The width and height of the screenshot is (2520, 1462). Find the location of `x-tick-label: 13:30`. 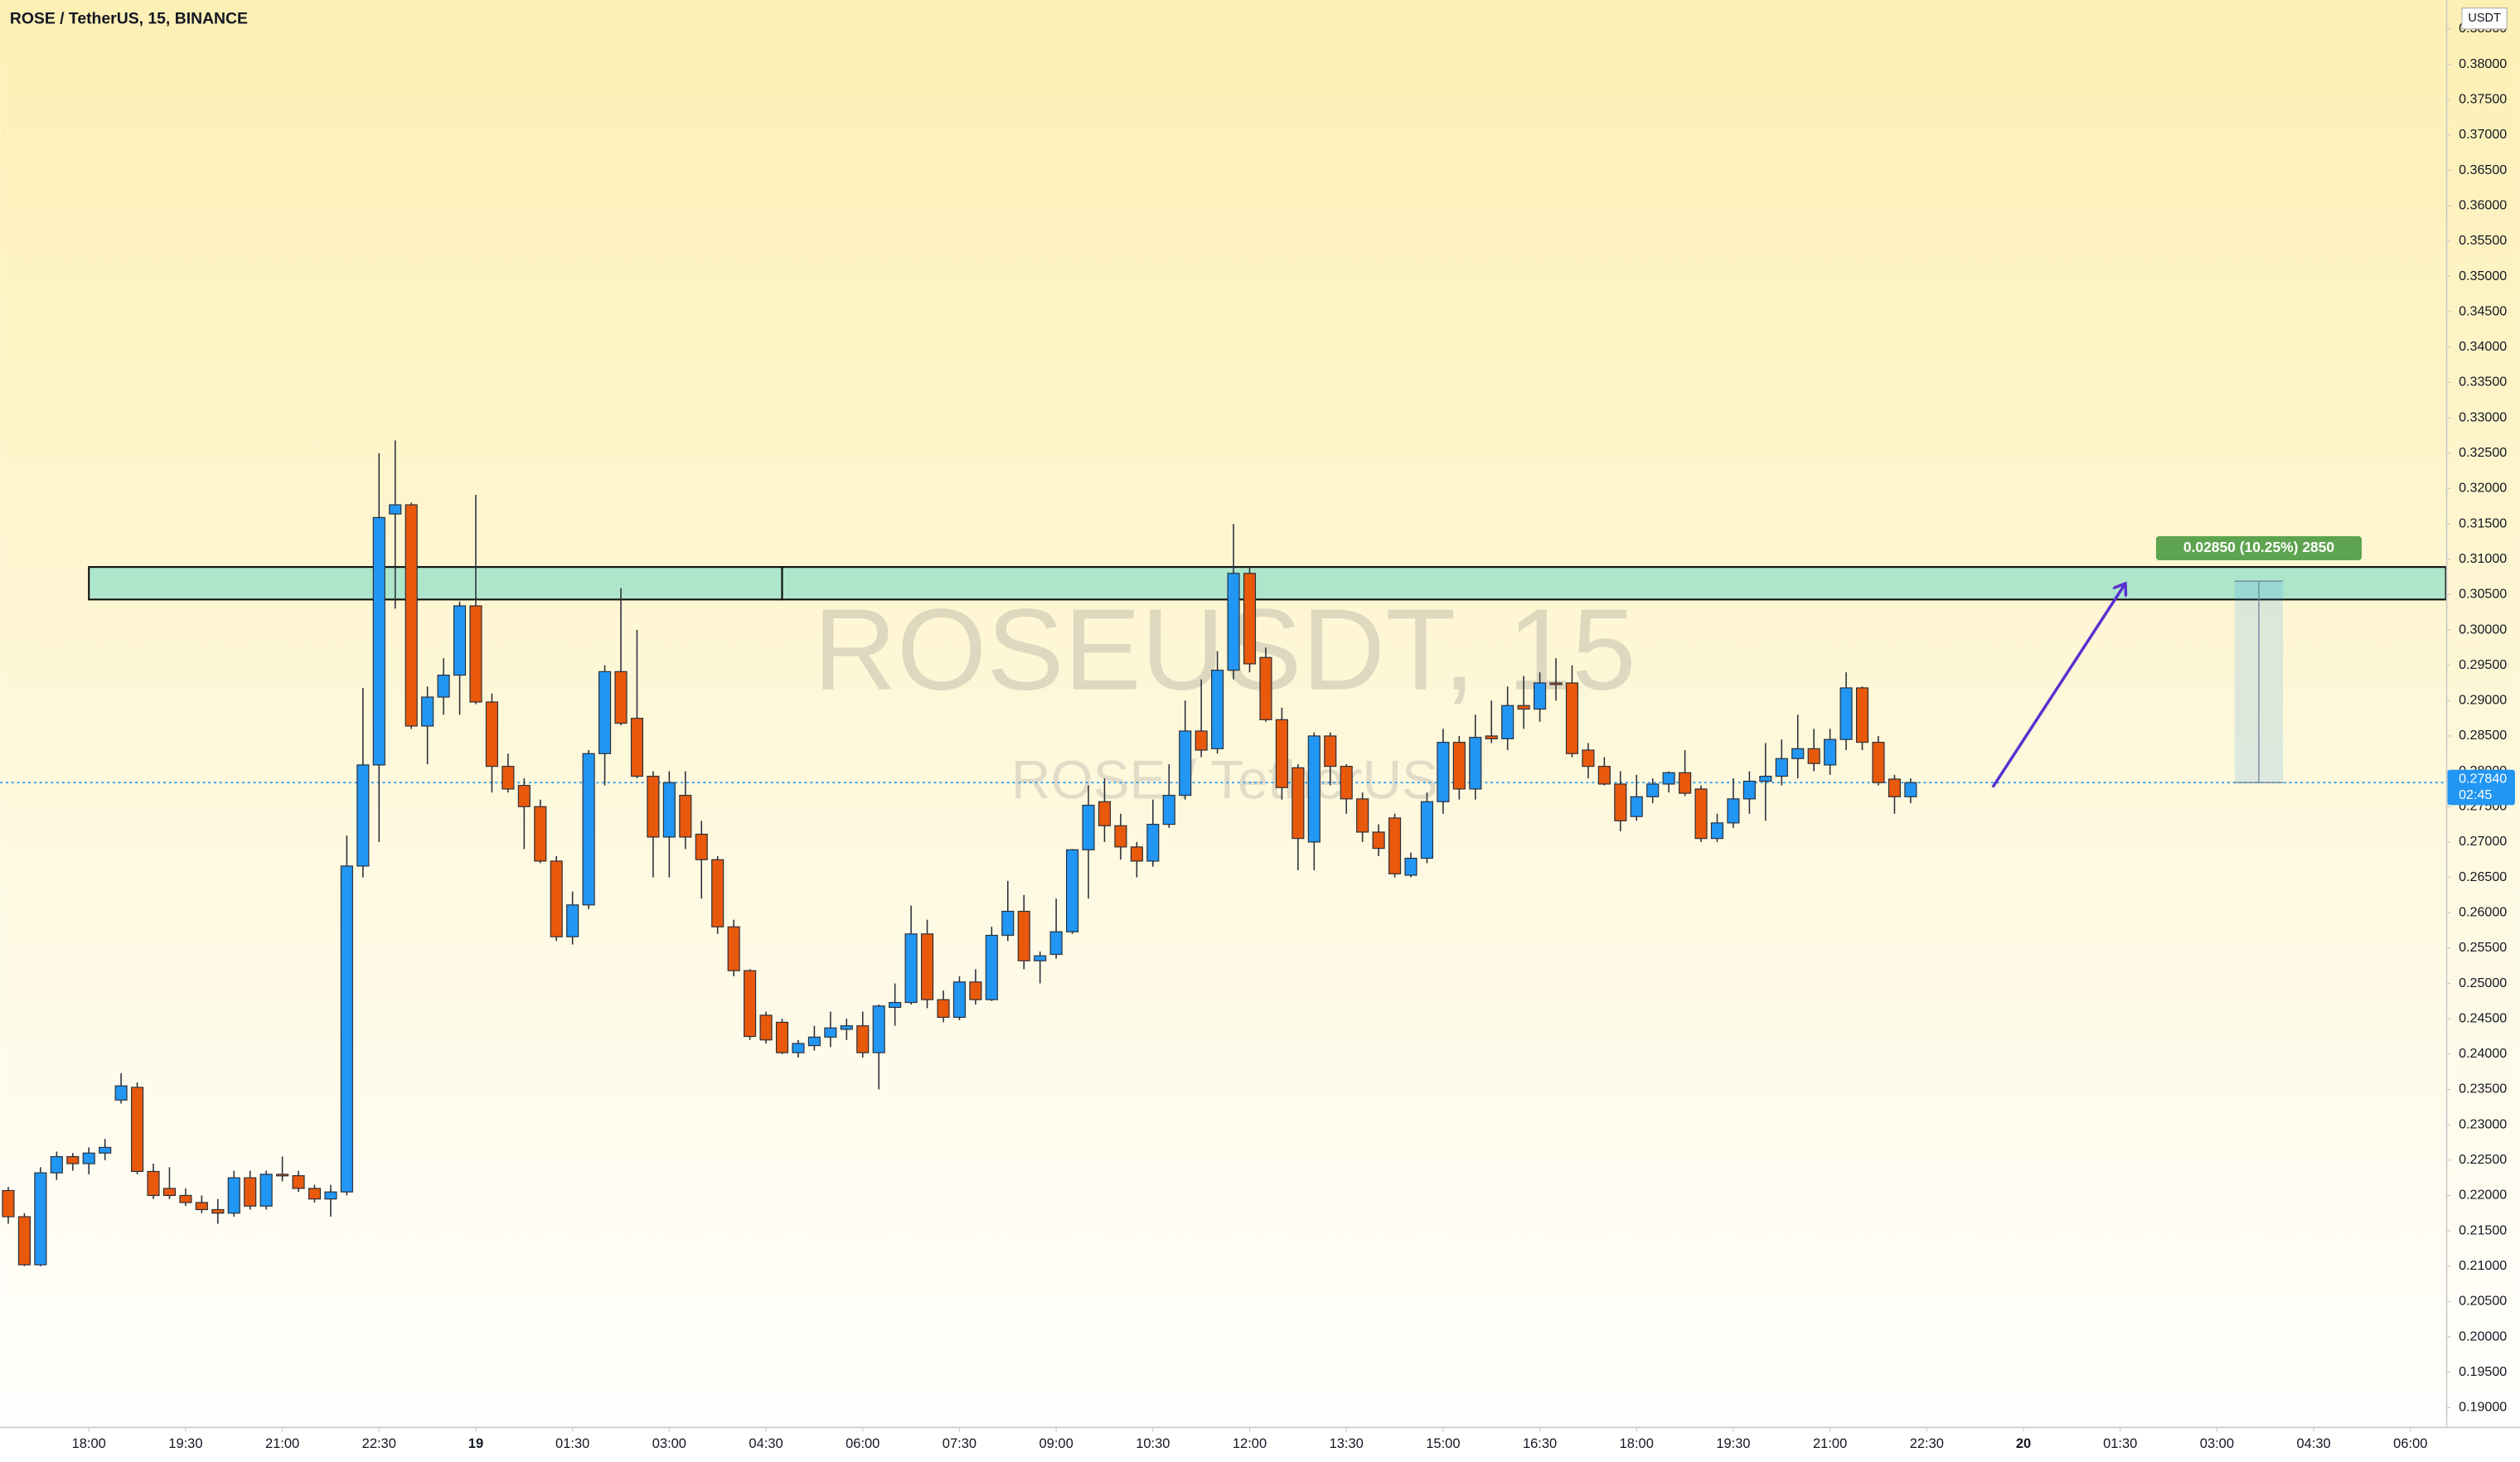

x-tick-label: 13:30 is located at coordinates (1347, 1443).